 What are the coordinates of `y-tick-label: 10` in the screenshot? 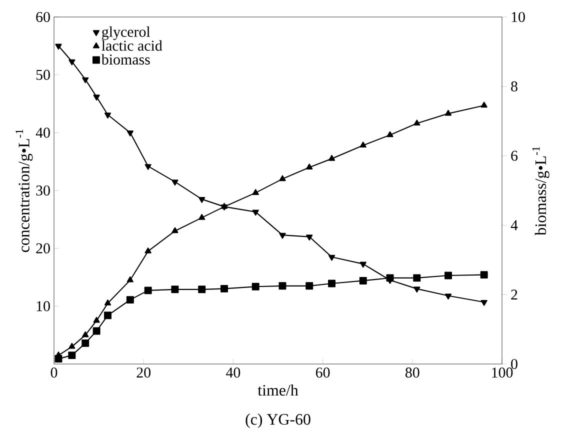 It's located at (43, 306).